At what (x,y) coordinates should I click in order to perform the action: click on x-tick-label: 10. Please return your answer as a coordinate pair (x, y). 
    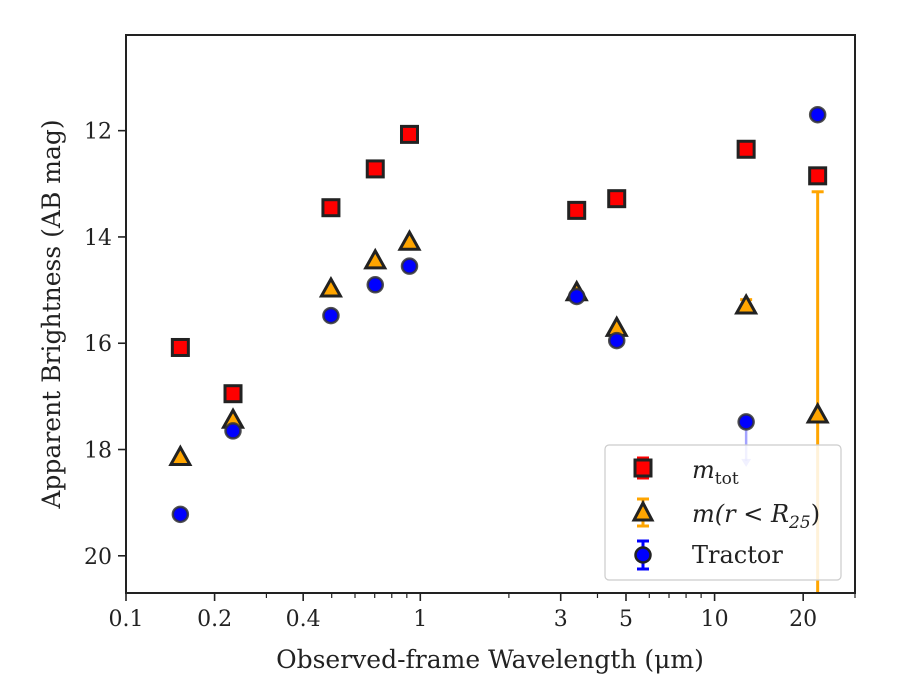
    Looking at the image, I should click on (715, 619).